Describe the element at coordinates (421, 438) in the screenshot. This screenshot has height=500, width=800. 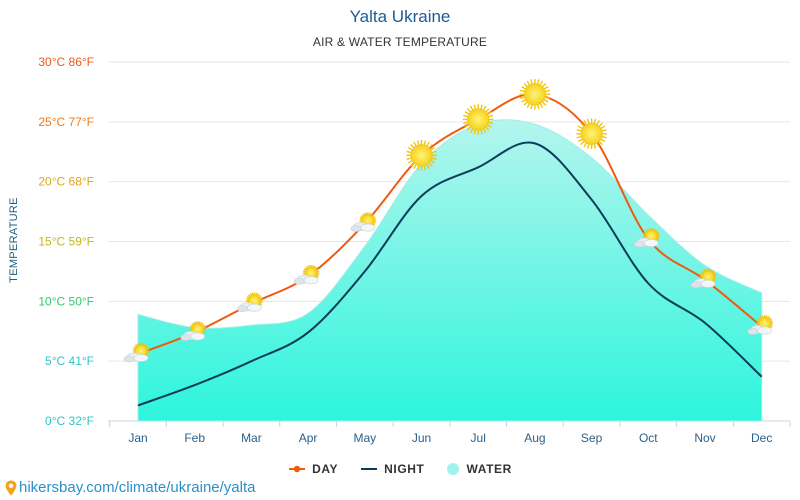
I see `x-tick-label: Jun` at that location.